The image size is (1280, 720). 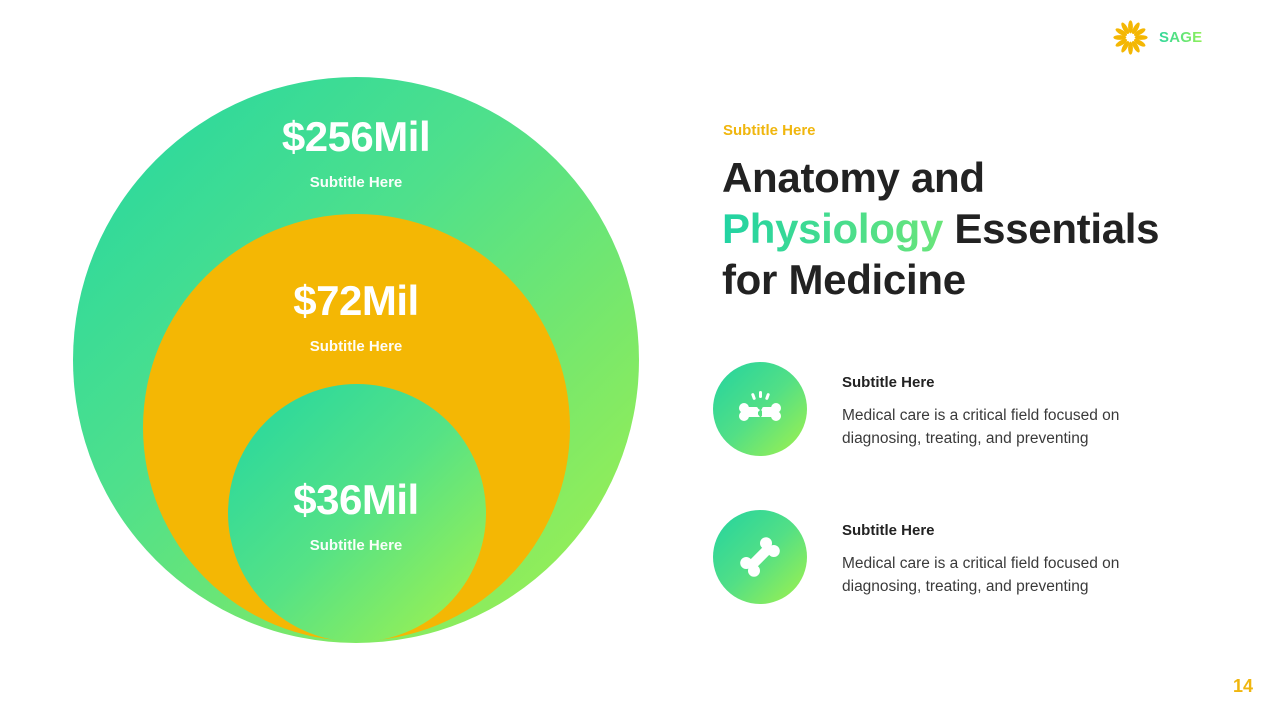 I want to click on circle-outer-label: $256Mil Subtitle Here, so click(x=356, y=152).